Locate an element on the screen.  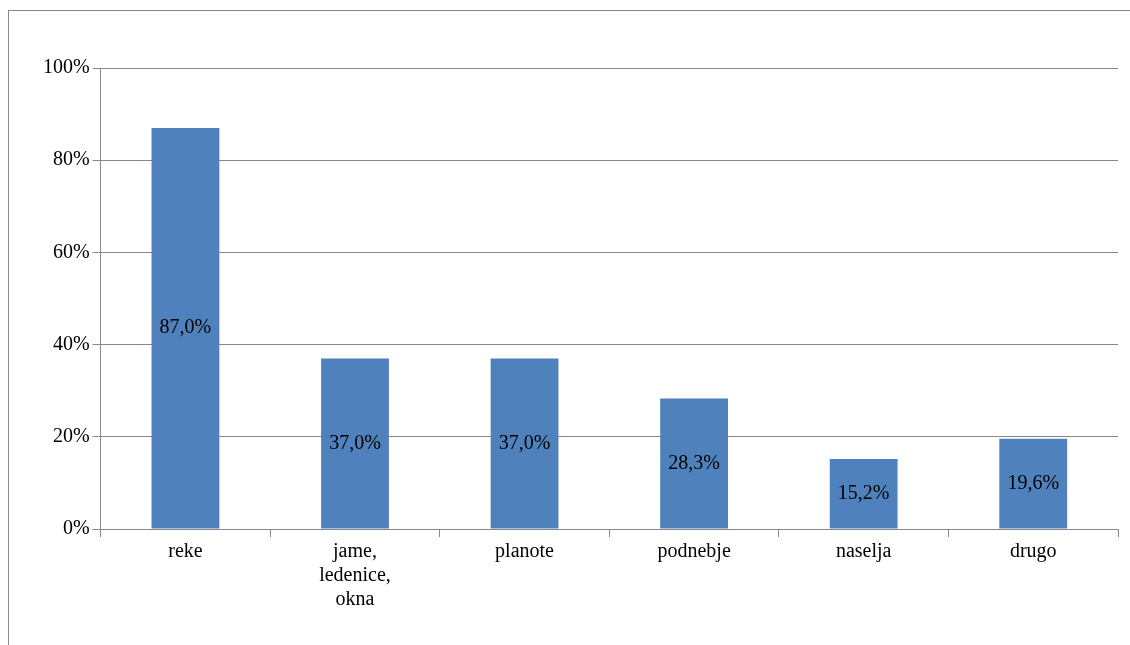
y-tick-label: 0% is located at coordinates (76, 527).